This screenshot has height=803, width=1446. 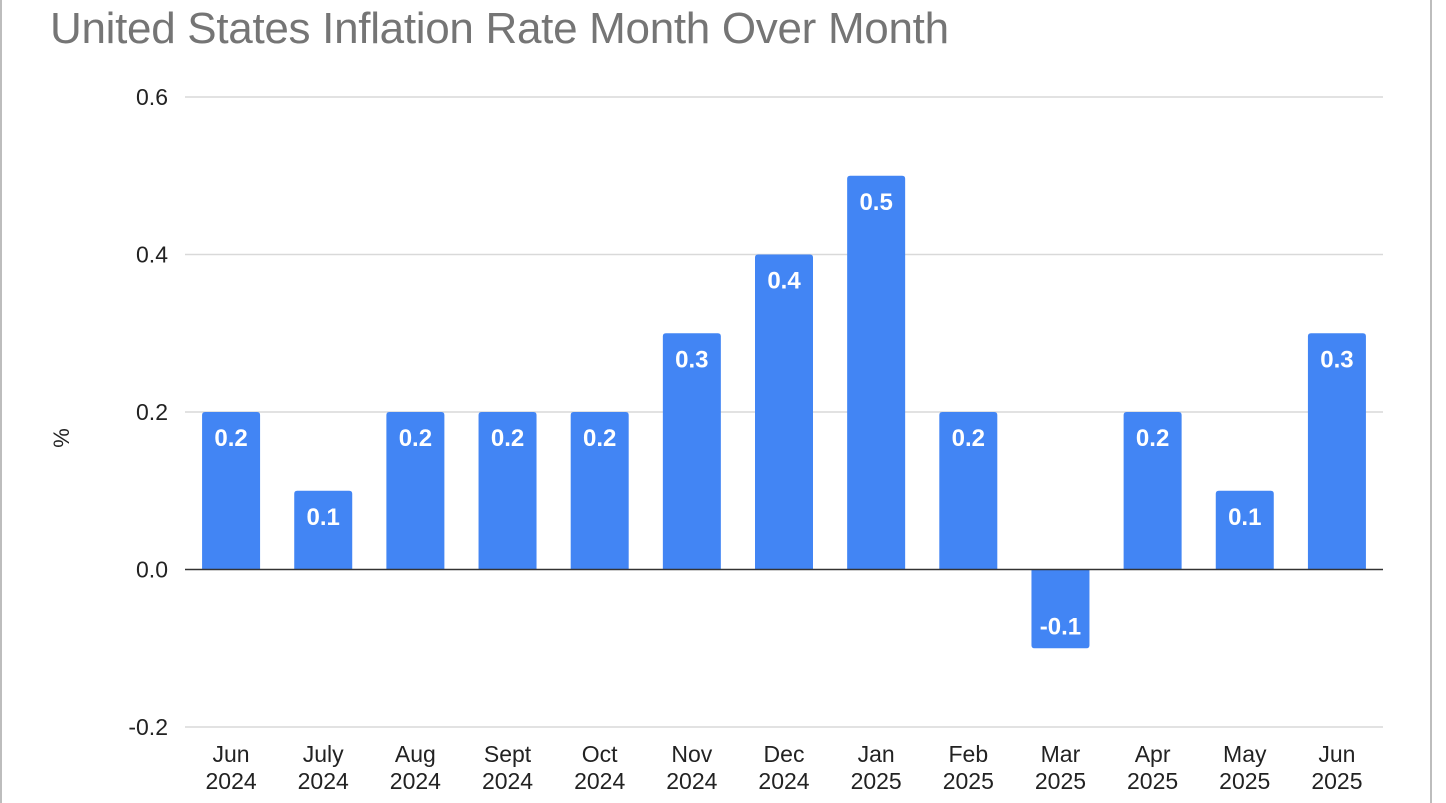 What do you see at coordinates (1153, 754) in the screenshot?
I see `x-category-month: Apr` at bounding box center [1153, 754].